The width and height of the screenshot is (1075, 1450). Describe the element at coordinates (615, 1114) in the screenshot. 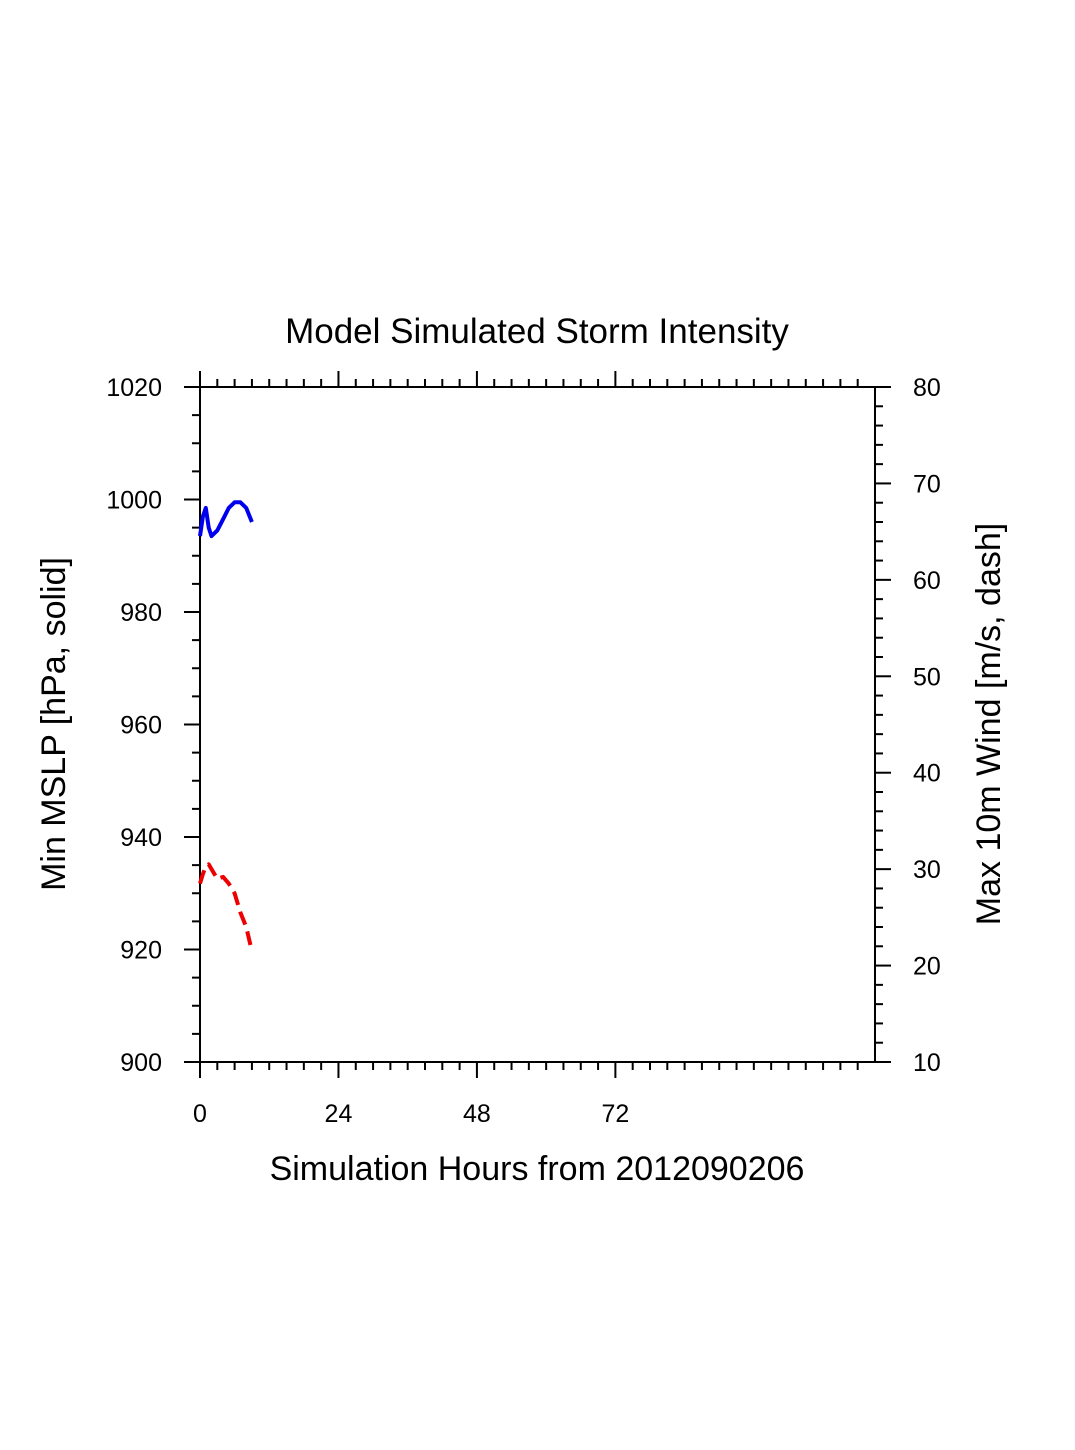

I see `x-tick-label: 72` at that location.